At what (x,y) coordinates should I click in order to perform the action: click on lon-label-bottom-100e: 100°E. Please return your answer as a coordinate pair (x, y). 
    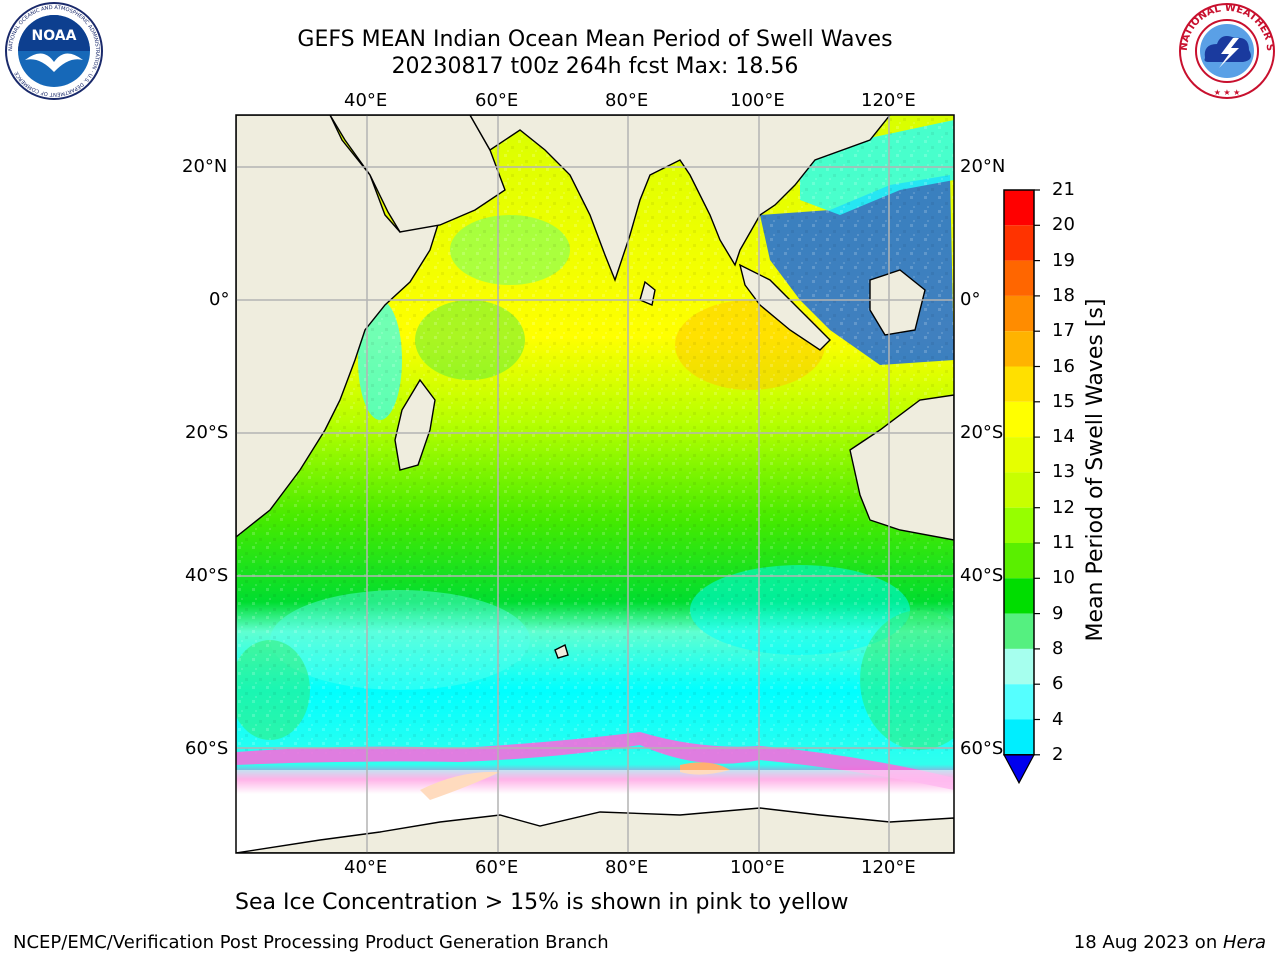
    Looking at the image, I should click on (757, 867).